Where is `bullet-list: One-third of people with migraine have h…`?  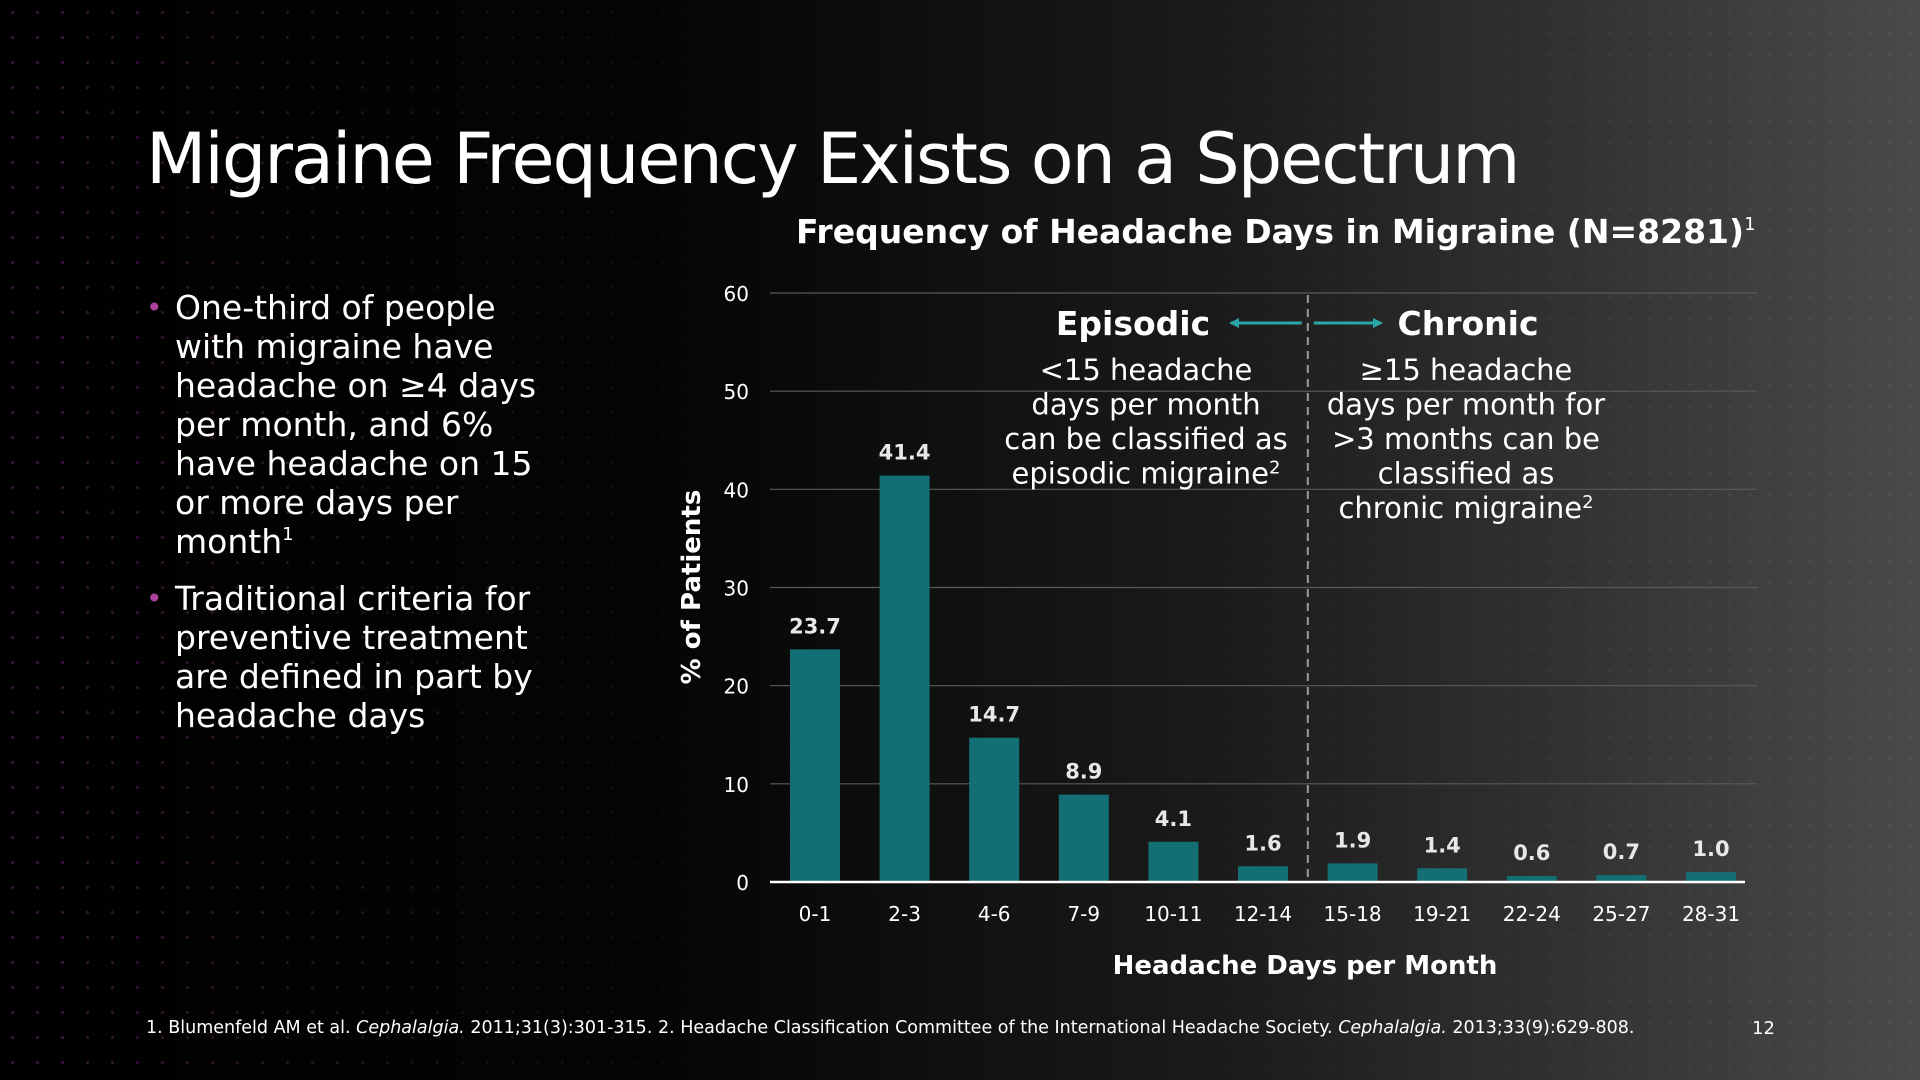
bullet-list: One-third of people with migraine have h… is located at coordinates (356, 520).